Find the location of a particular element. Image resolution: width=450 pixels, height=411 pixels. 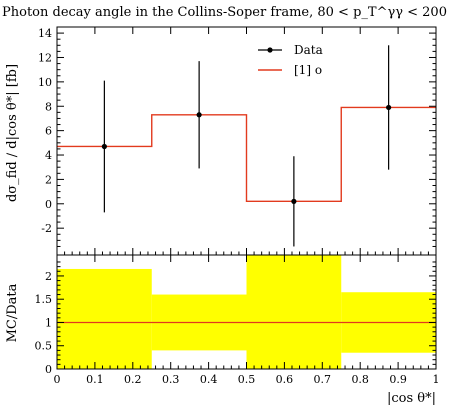

x-tick-label: 0.2 is located at coordinates (133, 379).